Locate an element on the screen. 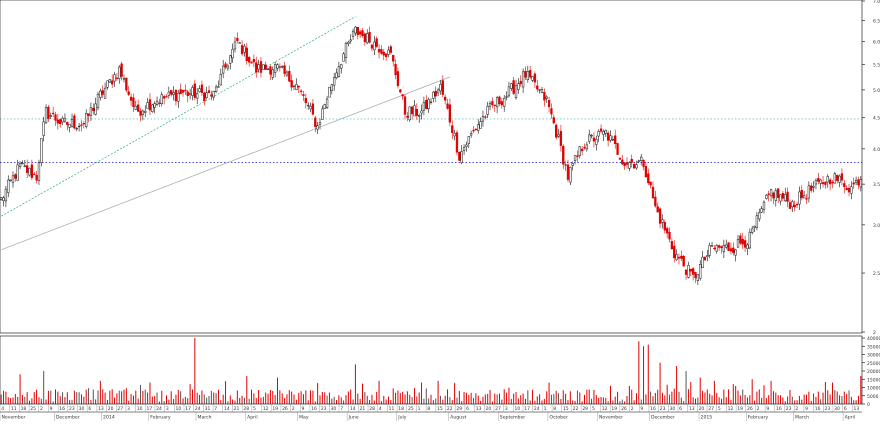 This screenshot has width=880, height=425. volume-tick-label: 30000 is located at coordinates (873, 356).